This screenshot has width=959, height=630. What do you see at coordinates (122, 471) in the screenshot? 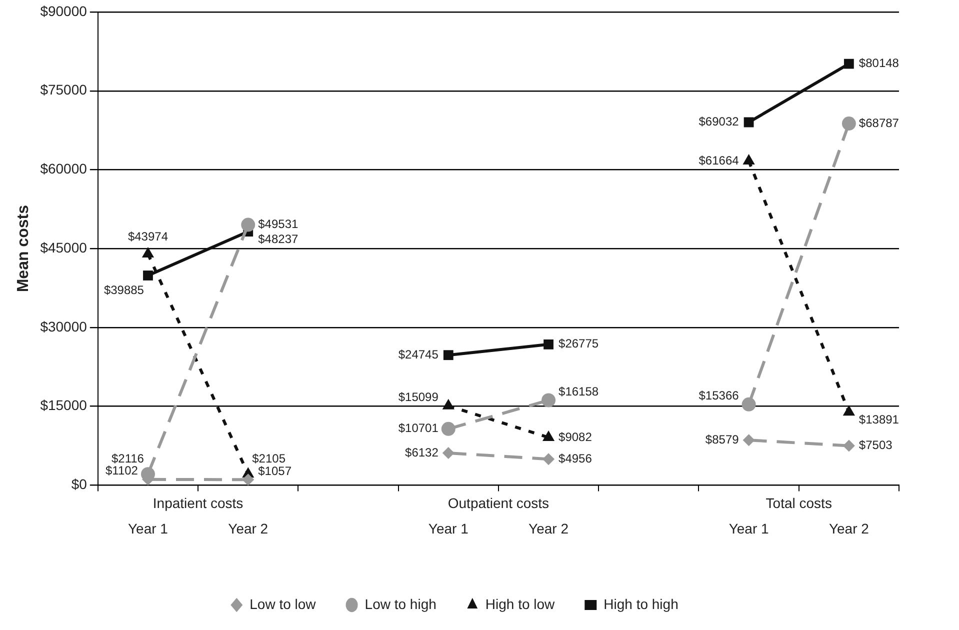
I see `data-label: $1102` at bounding box center [122, 471].